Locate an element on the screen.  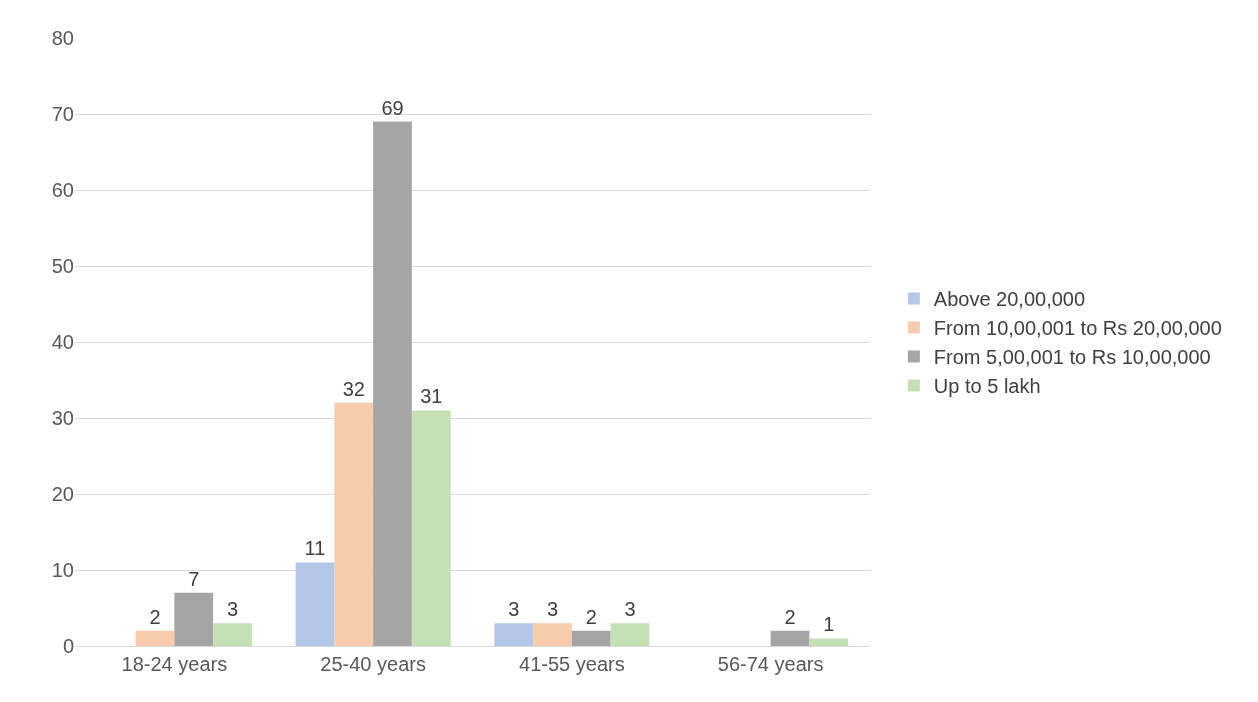
data-label: 69 is located at coordinates (392, 107).